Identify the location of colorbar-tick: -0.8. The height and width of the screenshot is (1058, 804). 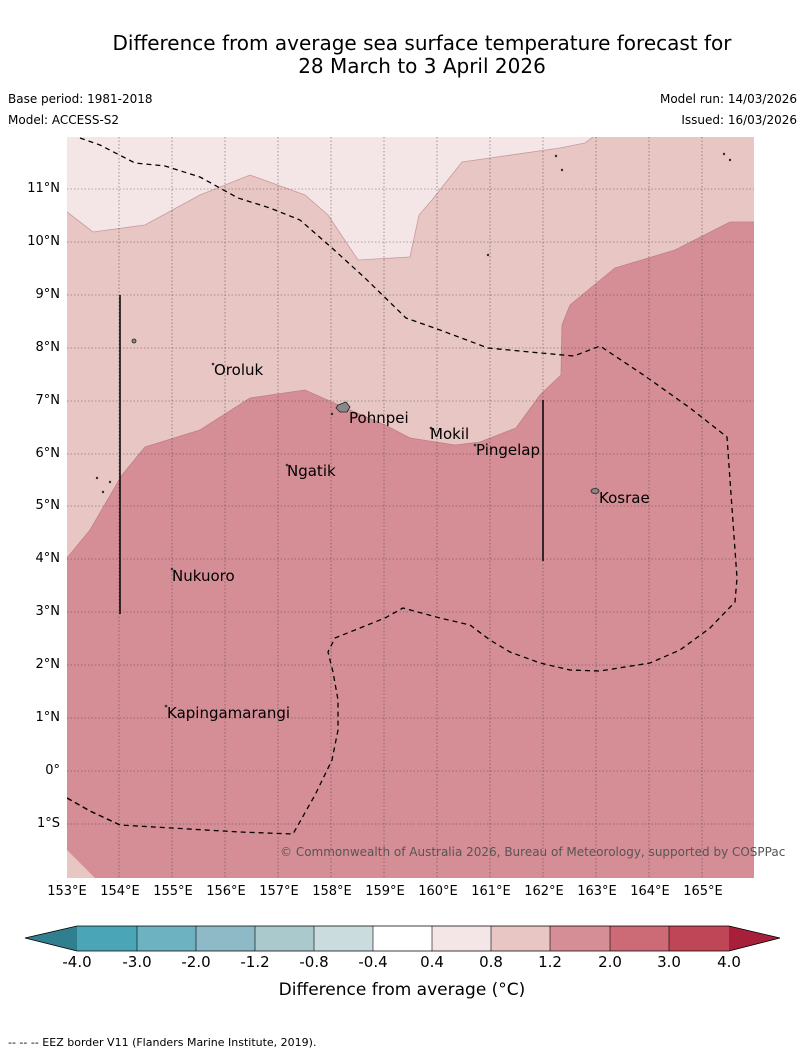
(314, 962).